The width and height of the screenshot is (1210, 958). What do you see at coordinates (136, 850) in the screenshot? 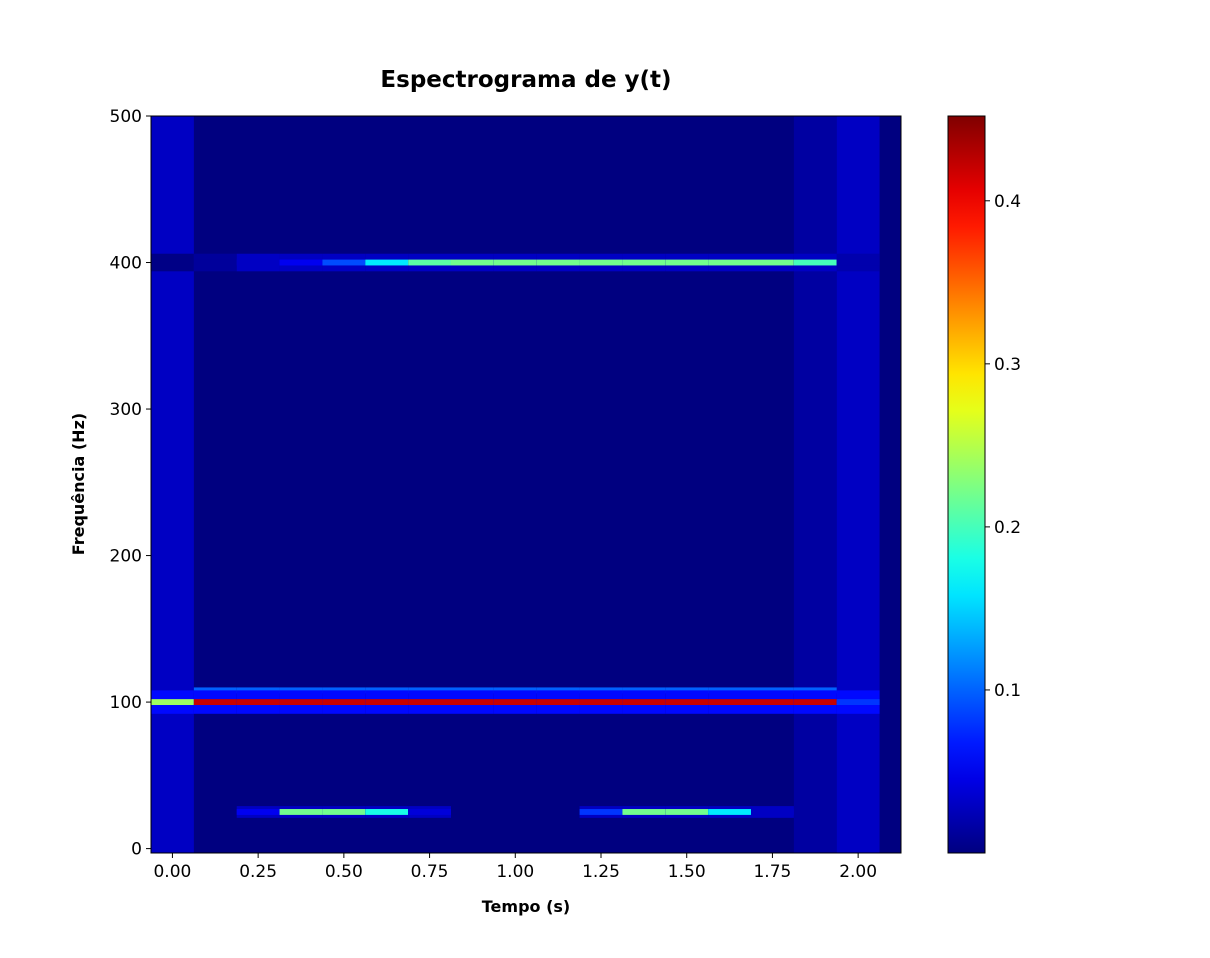
I see `y-tick-label: 0` at bounding box center [136, 850].